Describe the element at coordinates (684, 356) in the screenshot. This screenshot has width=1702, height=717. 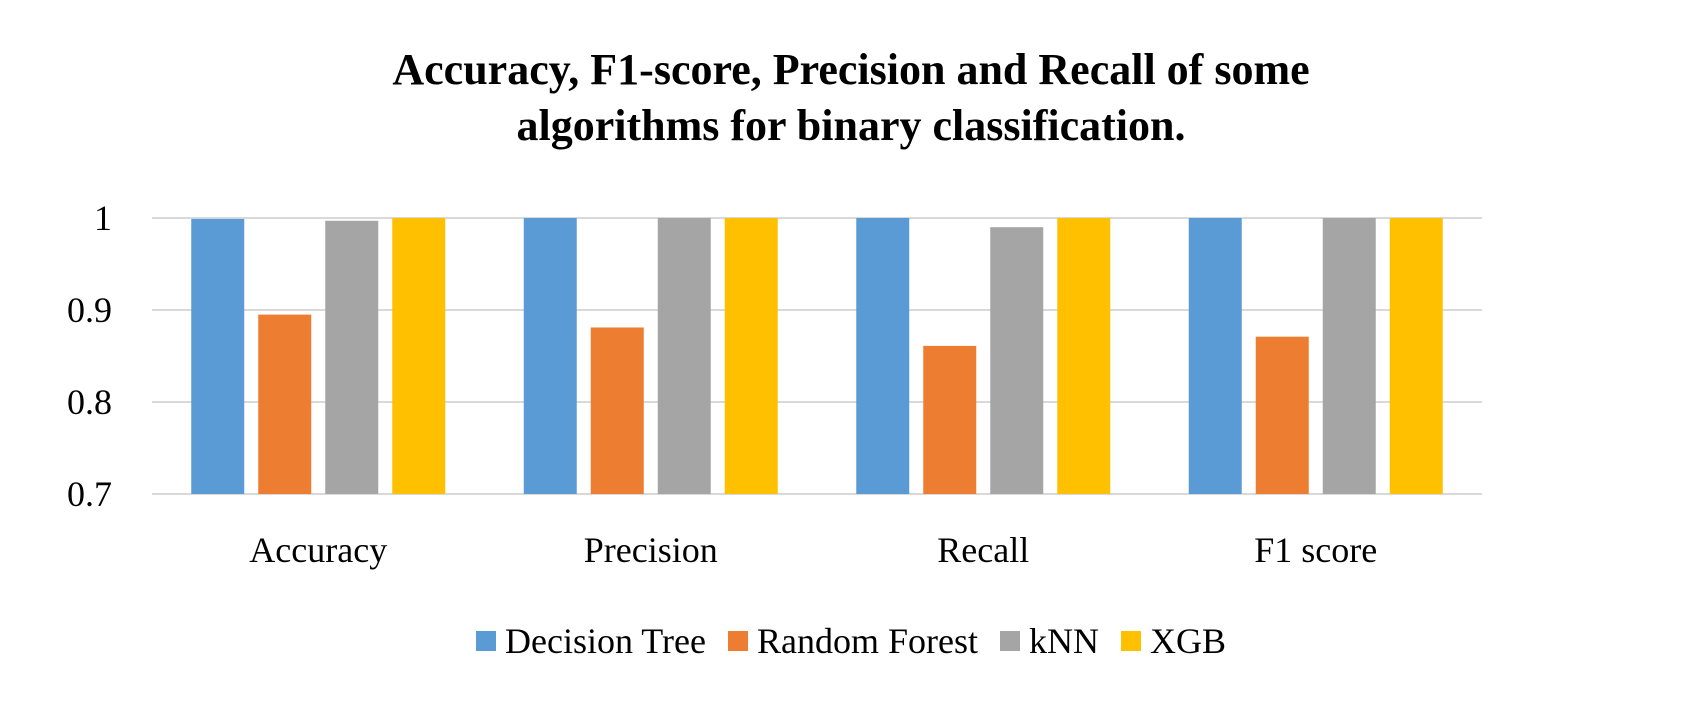
I see `bar-knn-precision` at that location.